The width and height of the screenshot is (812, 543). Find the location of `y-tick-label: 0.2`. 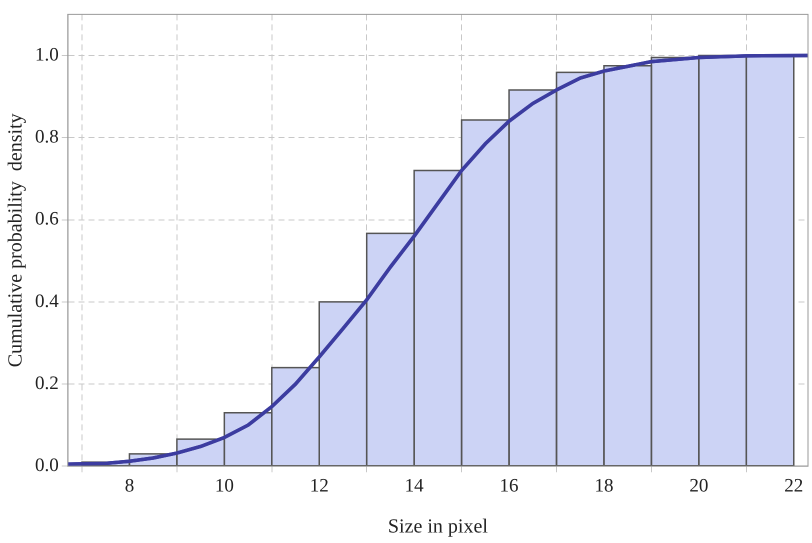

y-tick-label: 0.2 is located at coordinates (47, 383).